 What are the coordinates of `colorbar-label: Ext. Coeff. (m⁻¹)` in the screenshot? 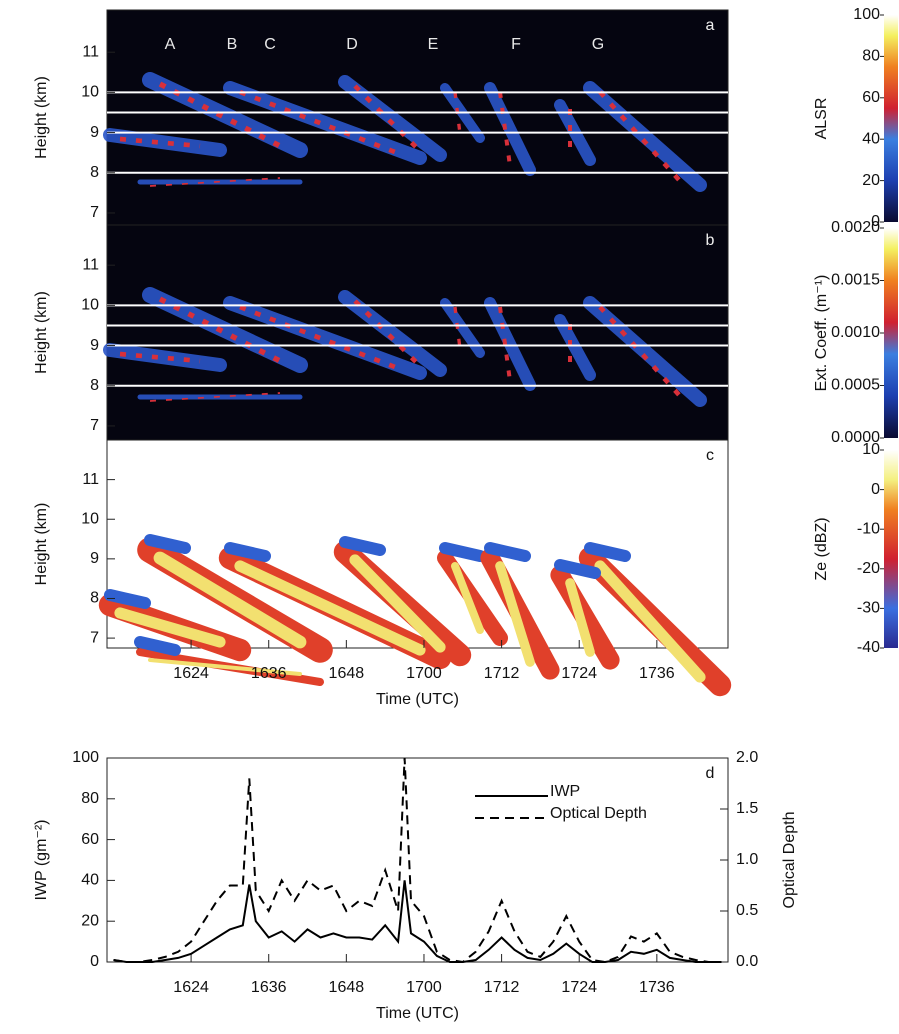 It's located at (821, 333).